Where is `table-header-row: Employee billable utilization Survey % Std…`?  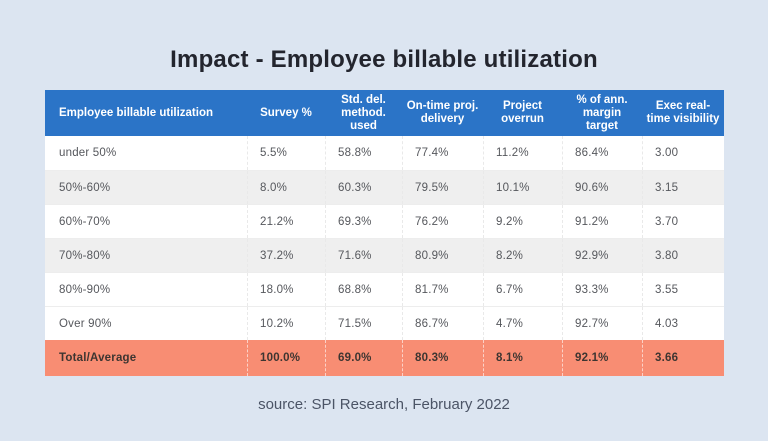
table-header-row: Employee billable utilization Survey % Std… is located at coordinates (384, 113).